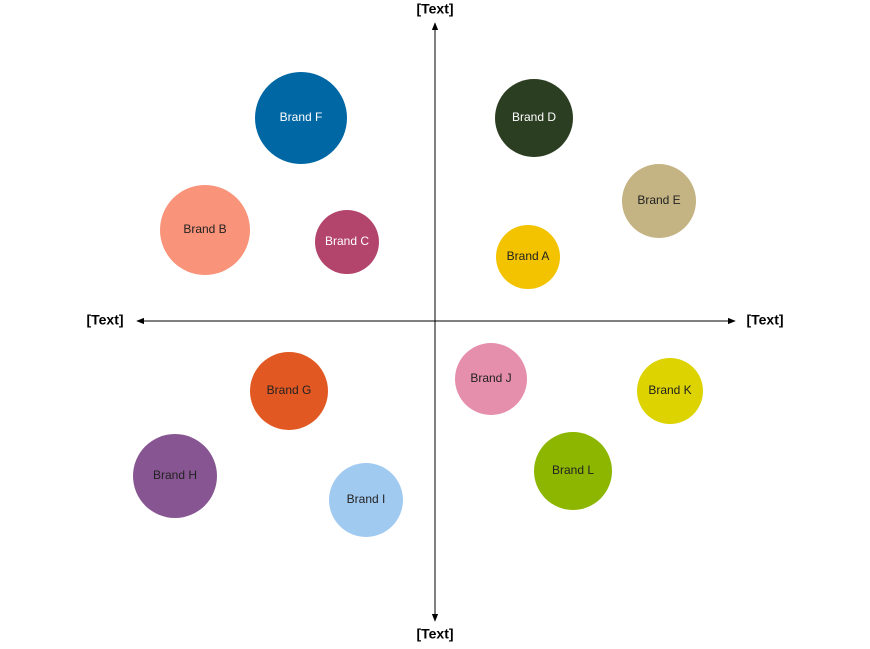 The image size is (870, 649). I want to click on brand-label: Brand G, so click(289, 390).